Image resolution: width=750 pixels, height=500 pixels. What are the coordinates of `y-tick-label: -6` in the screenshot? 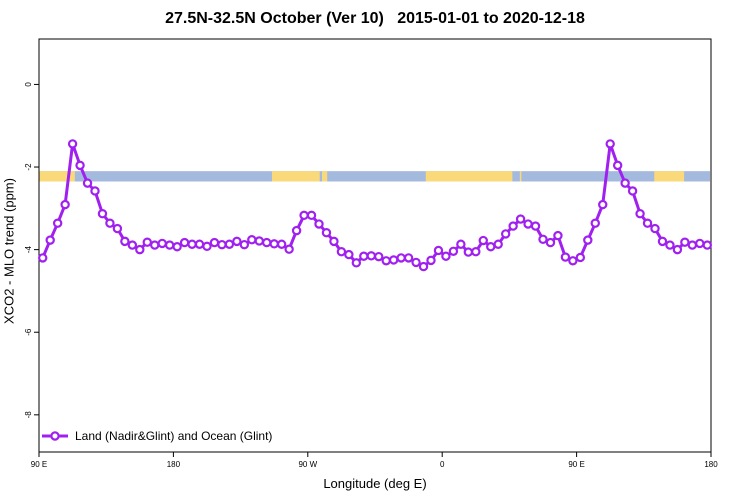 It's located at (28, 332).